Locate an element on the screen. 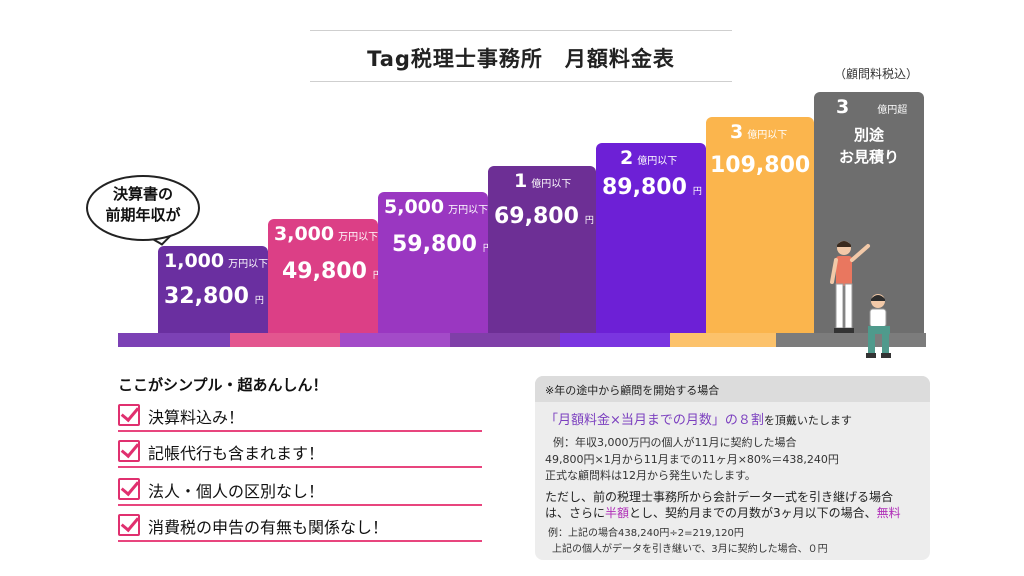 The image size is (1024, 576). tier-bar-1: 1,000 万円以下 32,800 円 is located at coordinates (213, 289).